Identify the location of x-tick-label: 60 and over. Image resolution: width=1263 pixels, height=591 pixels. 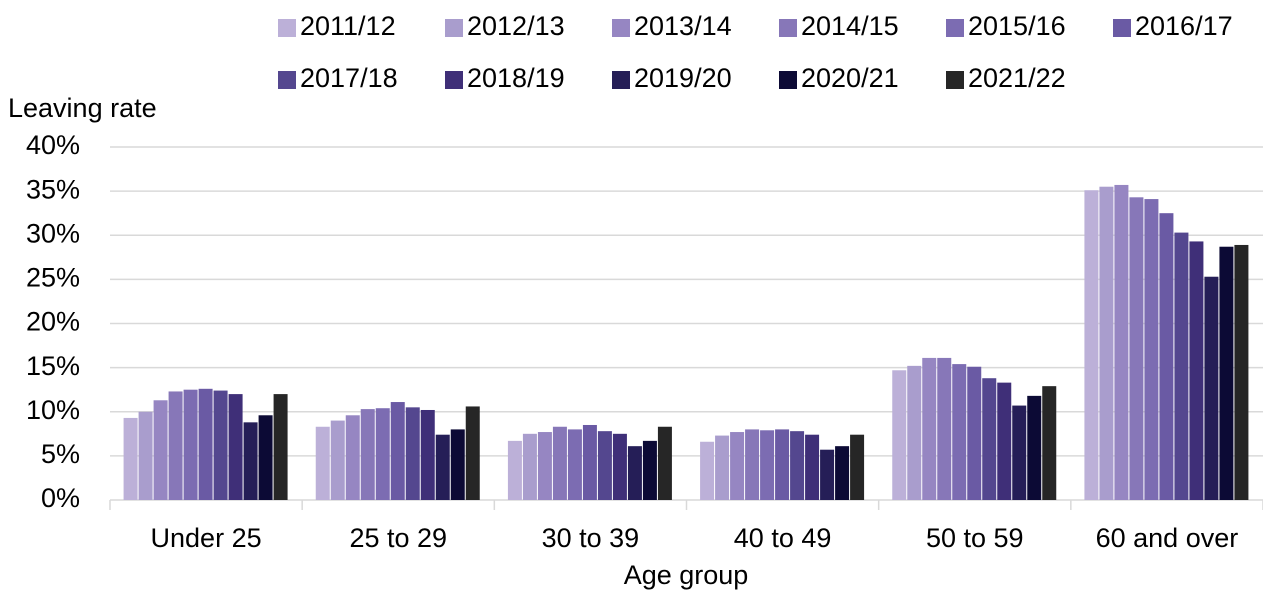
(1167, 538).